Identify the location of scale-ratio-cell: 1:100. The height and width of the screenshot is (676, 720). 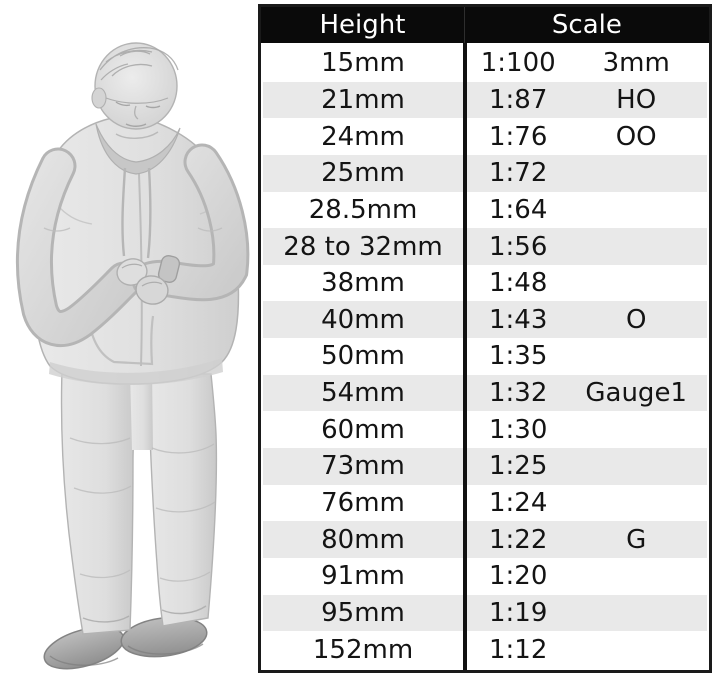
(518, 63).